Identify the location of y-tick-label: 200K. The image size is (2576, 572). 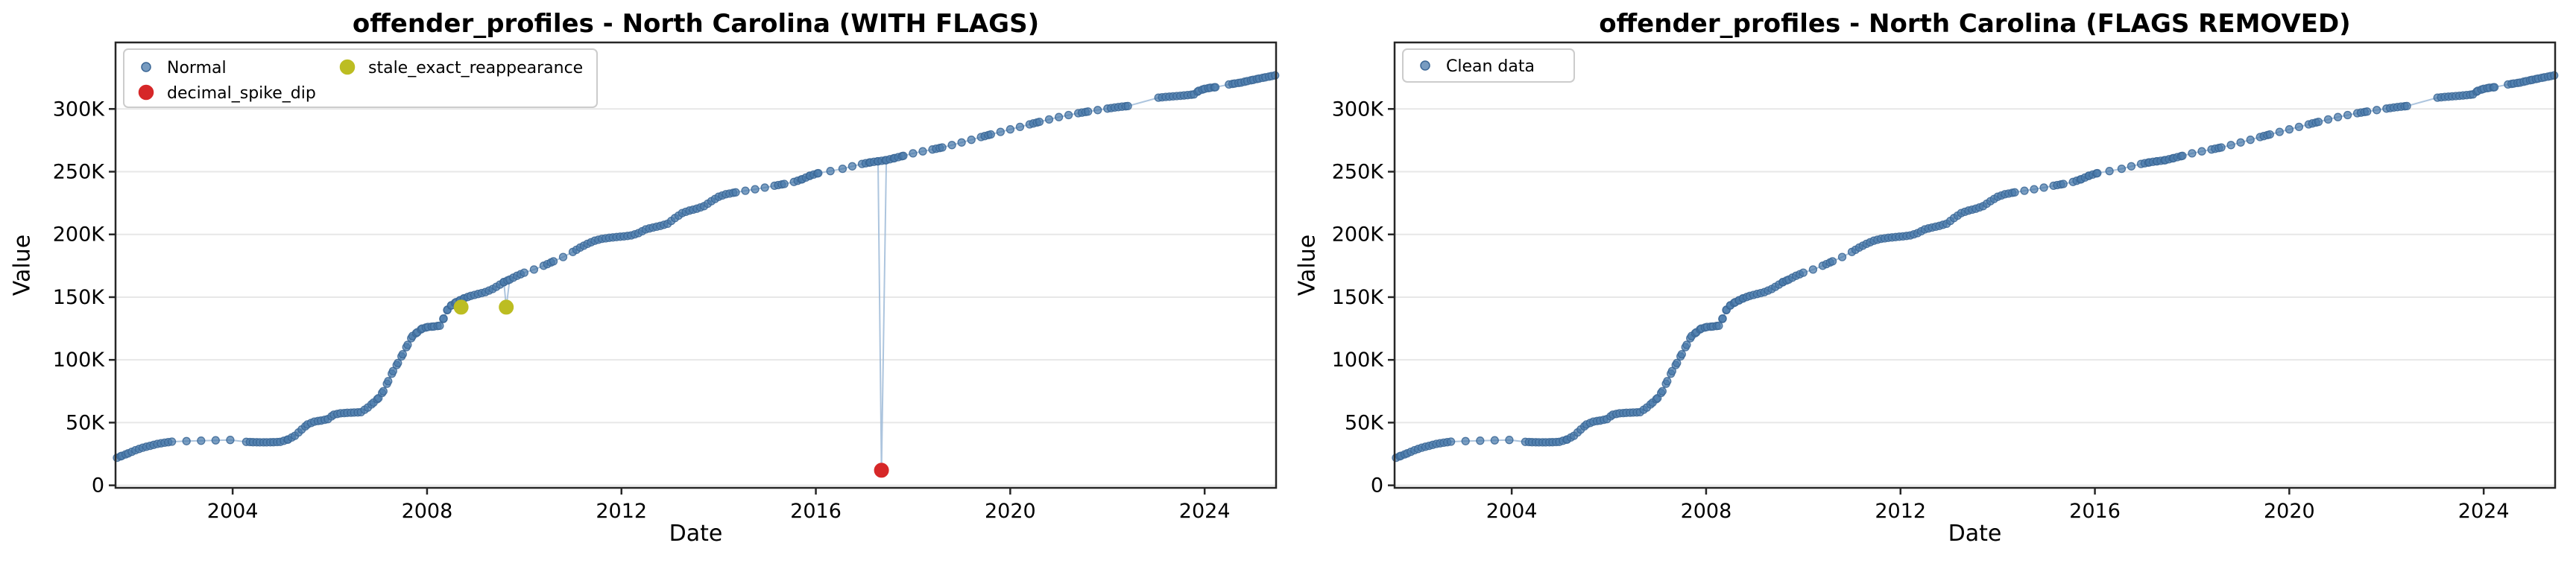
(1358, 235).